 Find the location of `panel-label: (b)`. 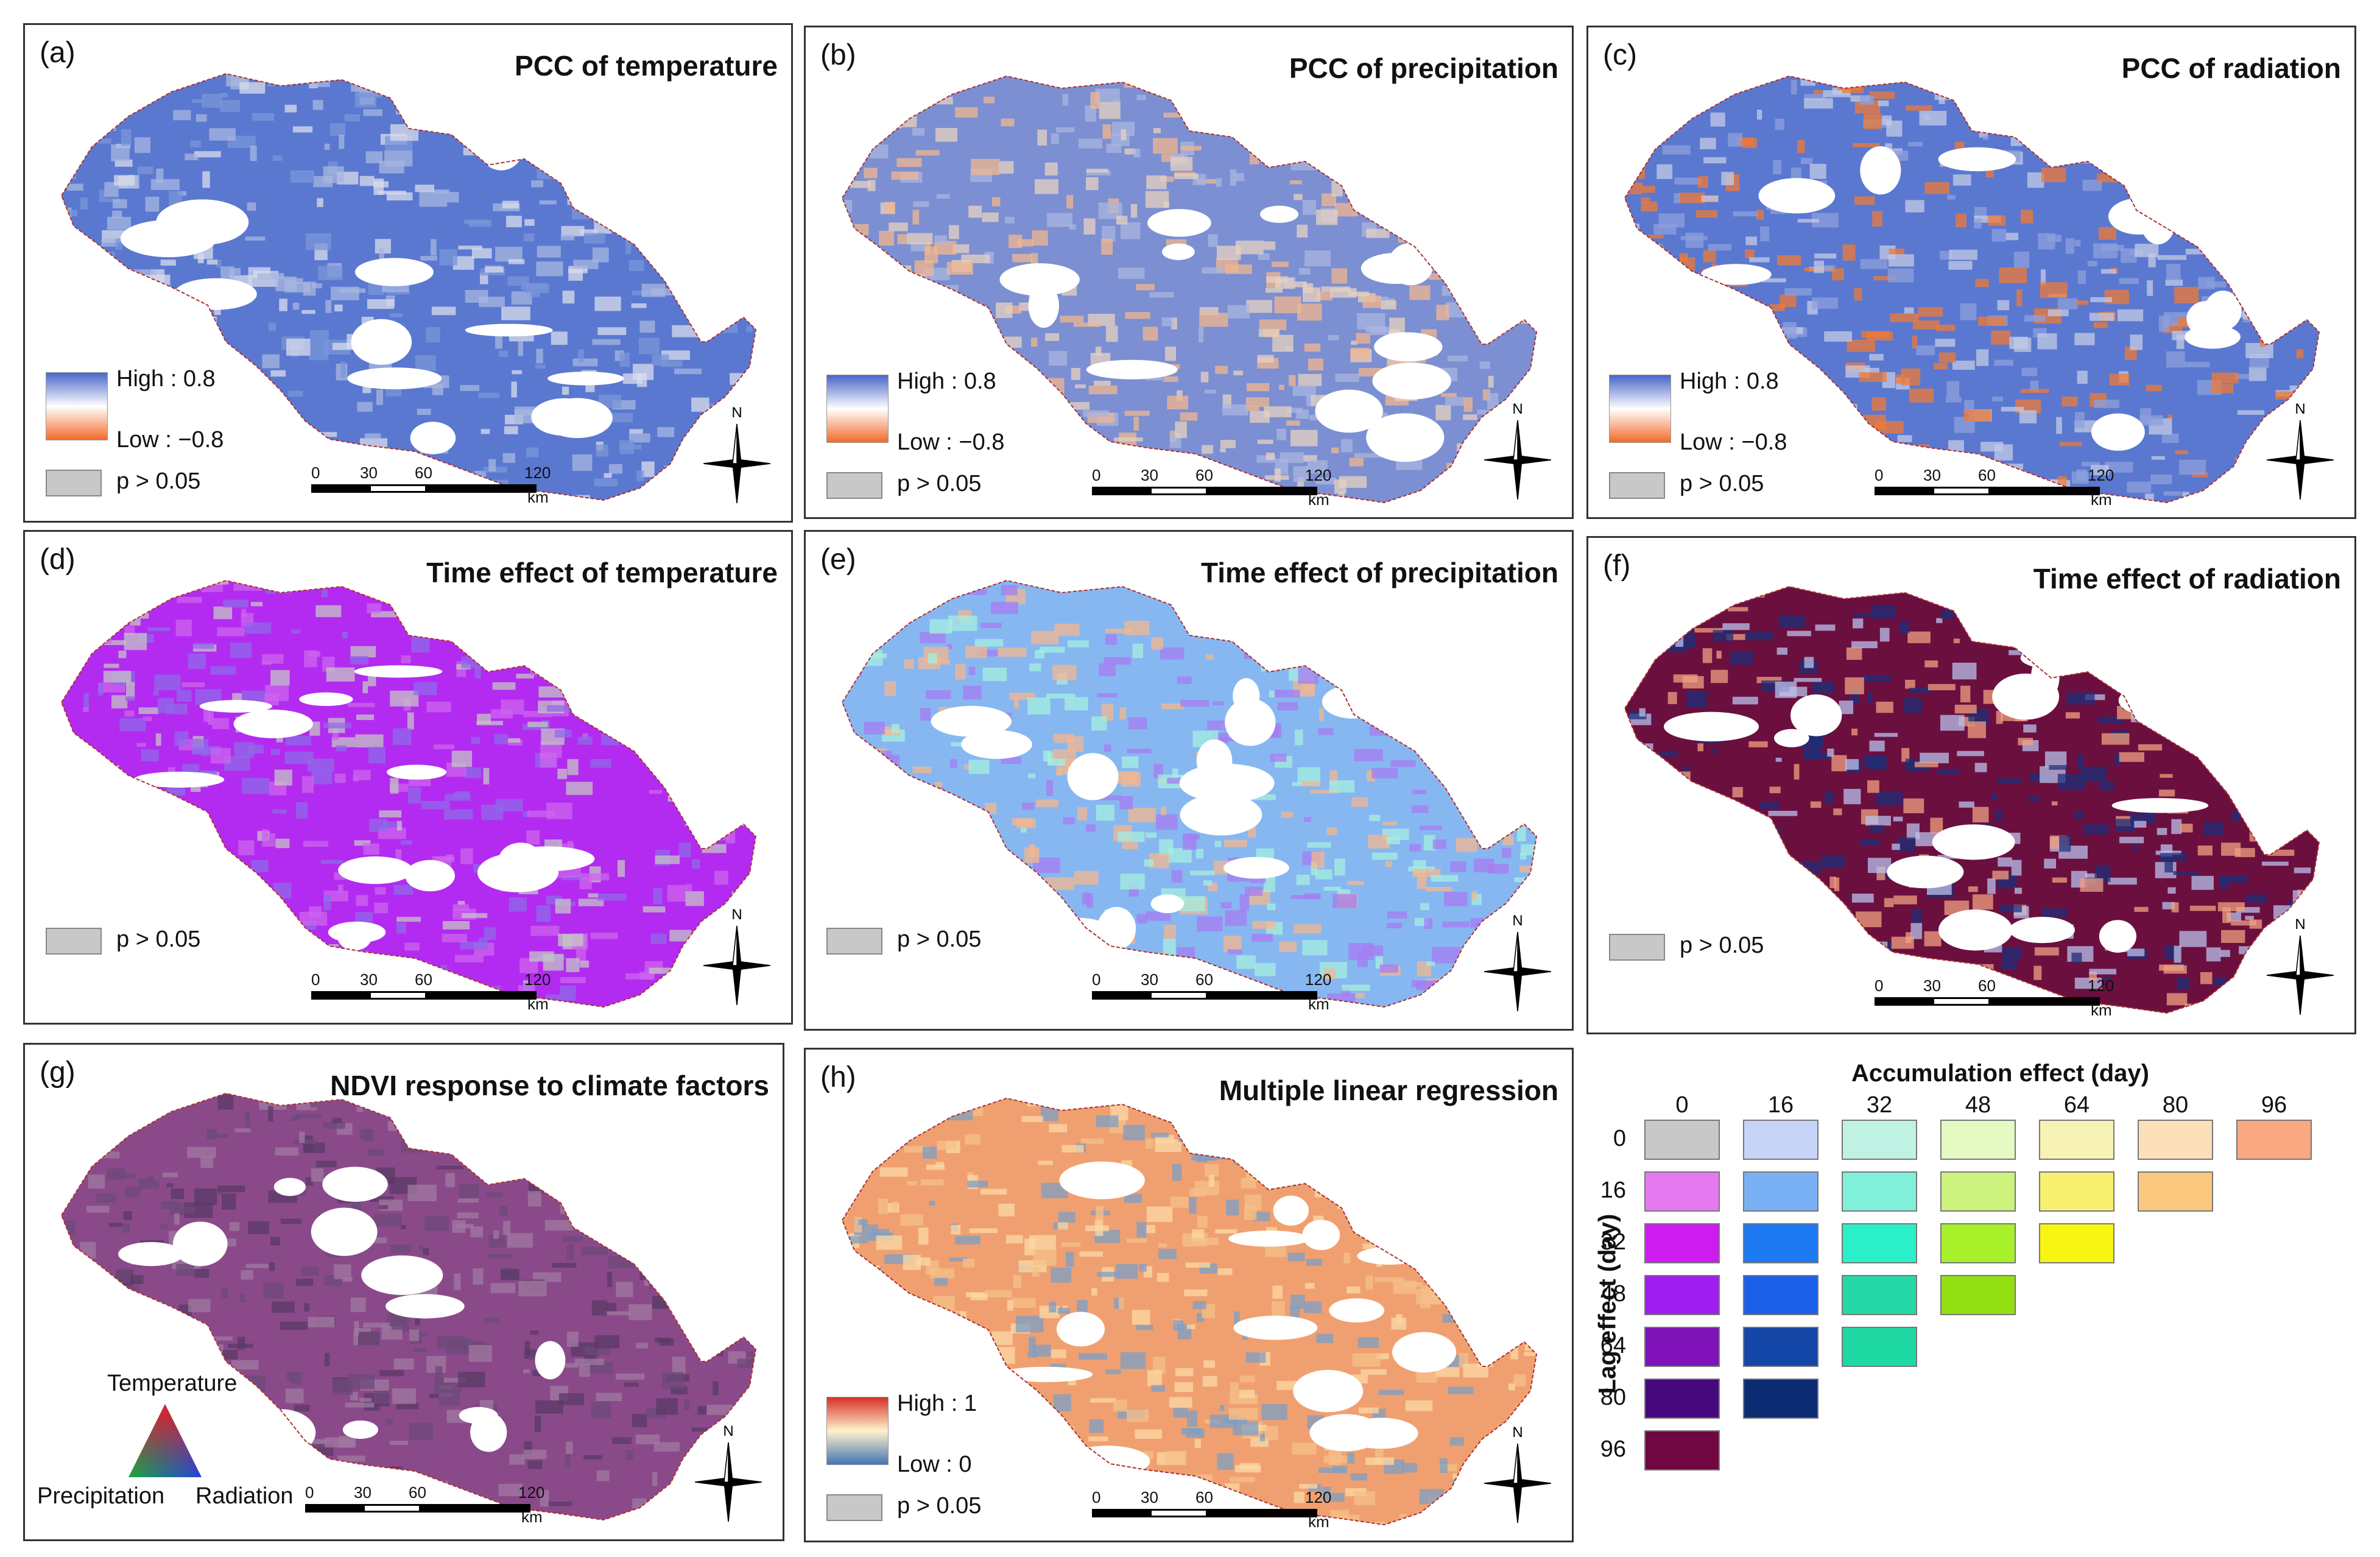

panel-label: (b) is located at coordinates (838, 55).